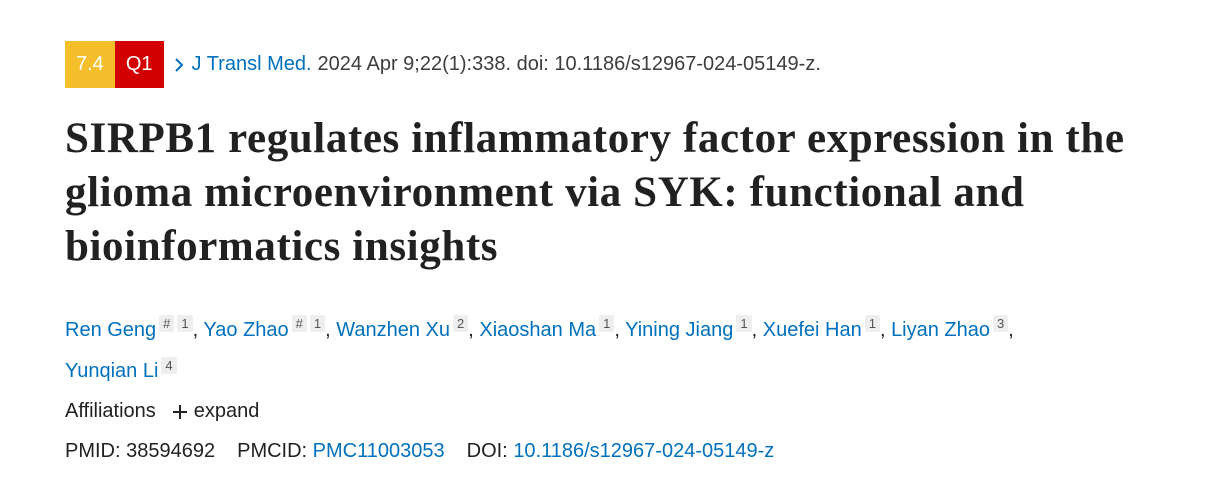 The image size is (1217, 499). Describe the element at coordinates (378, 451) in the screenshot. I see `identifier-link: PMC11003053` at that location.